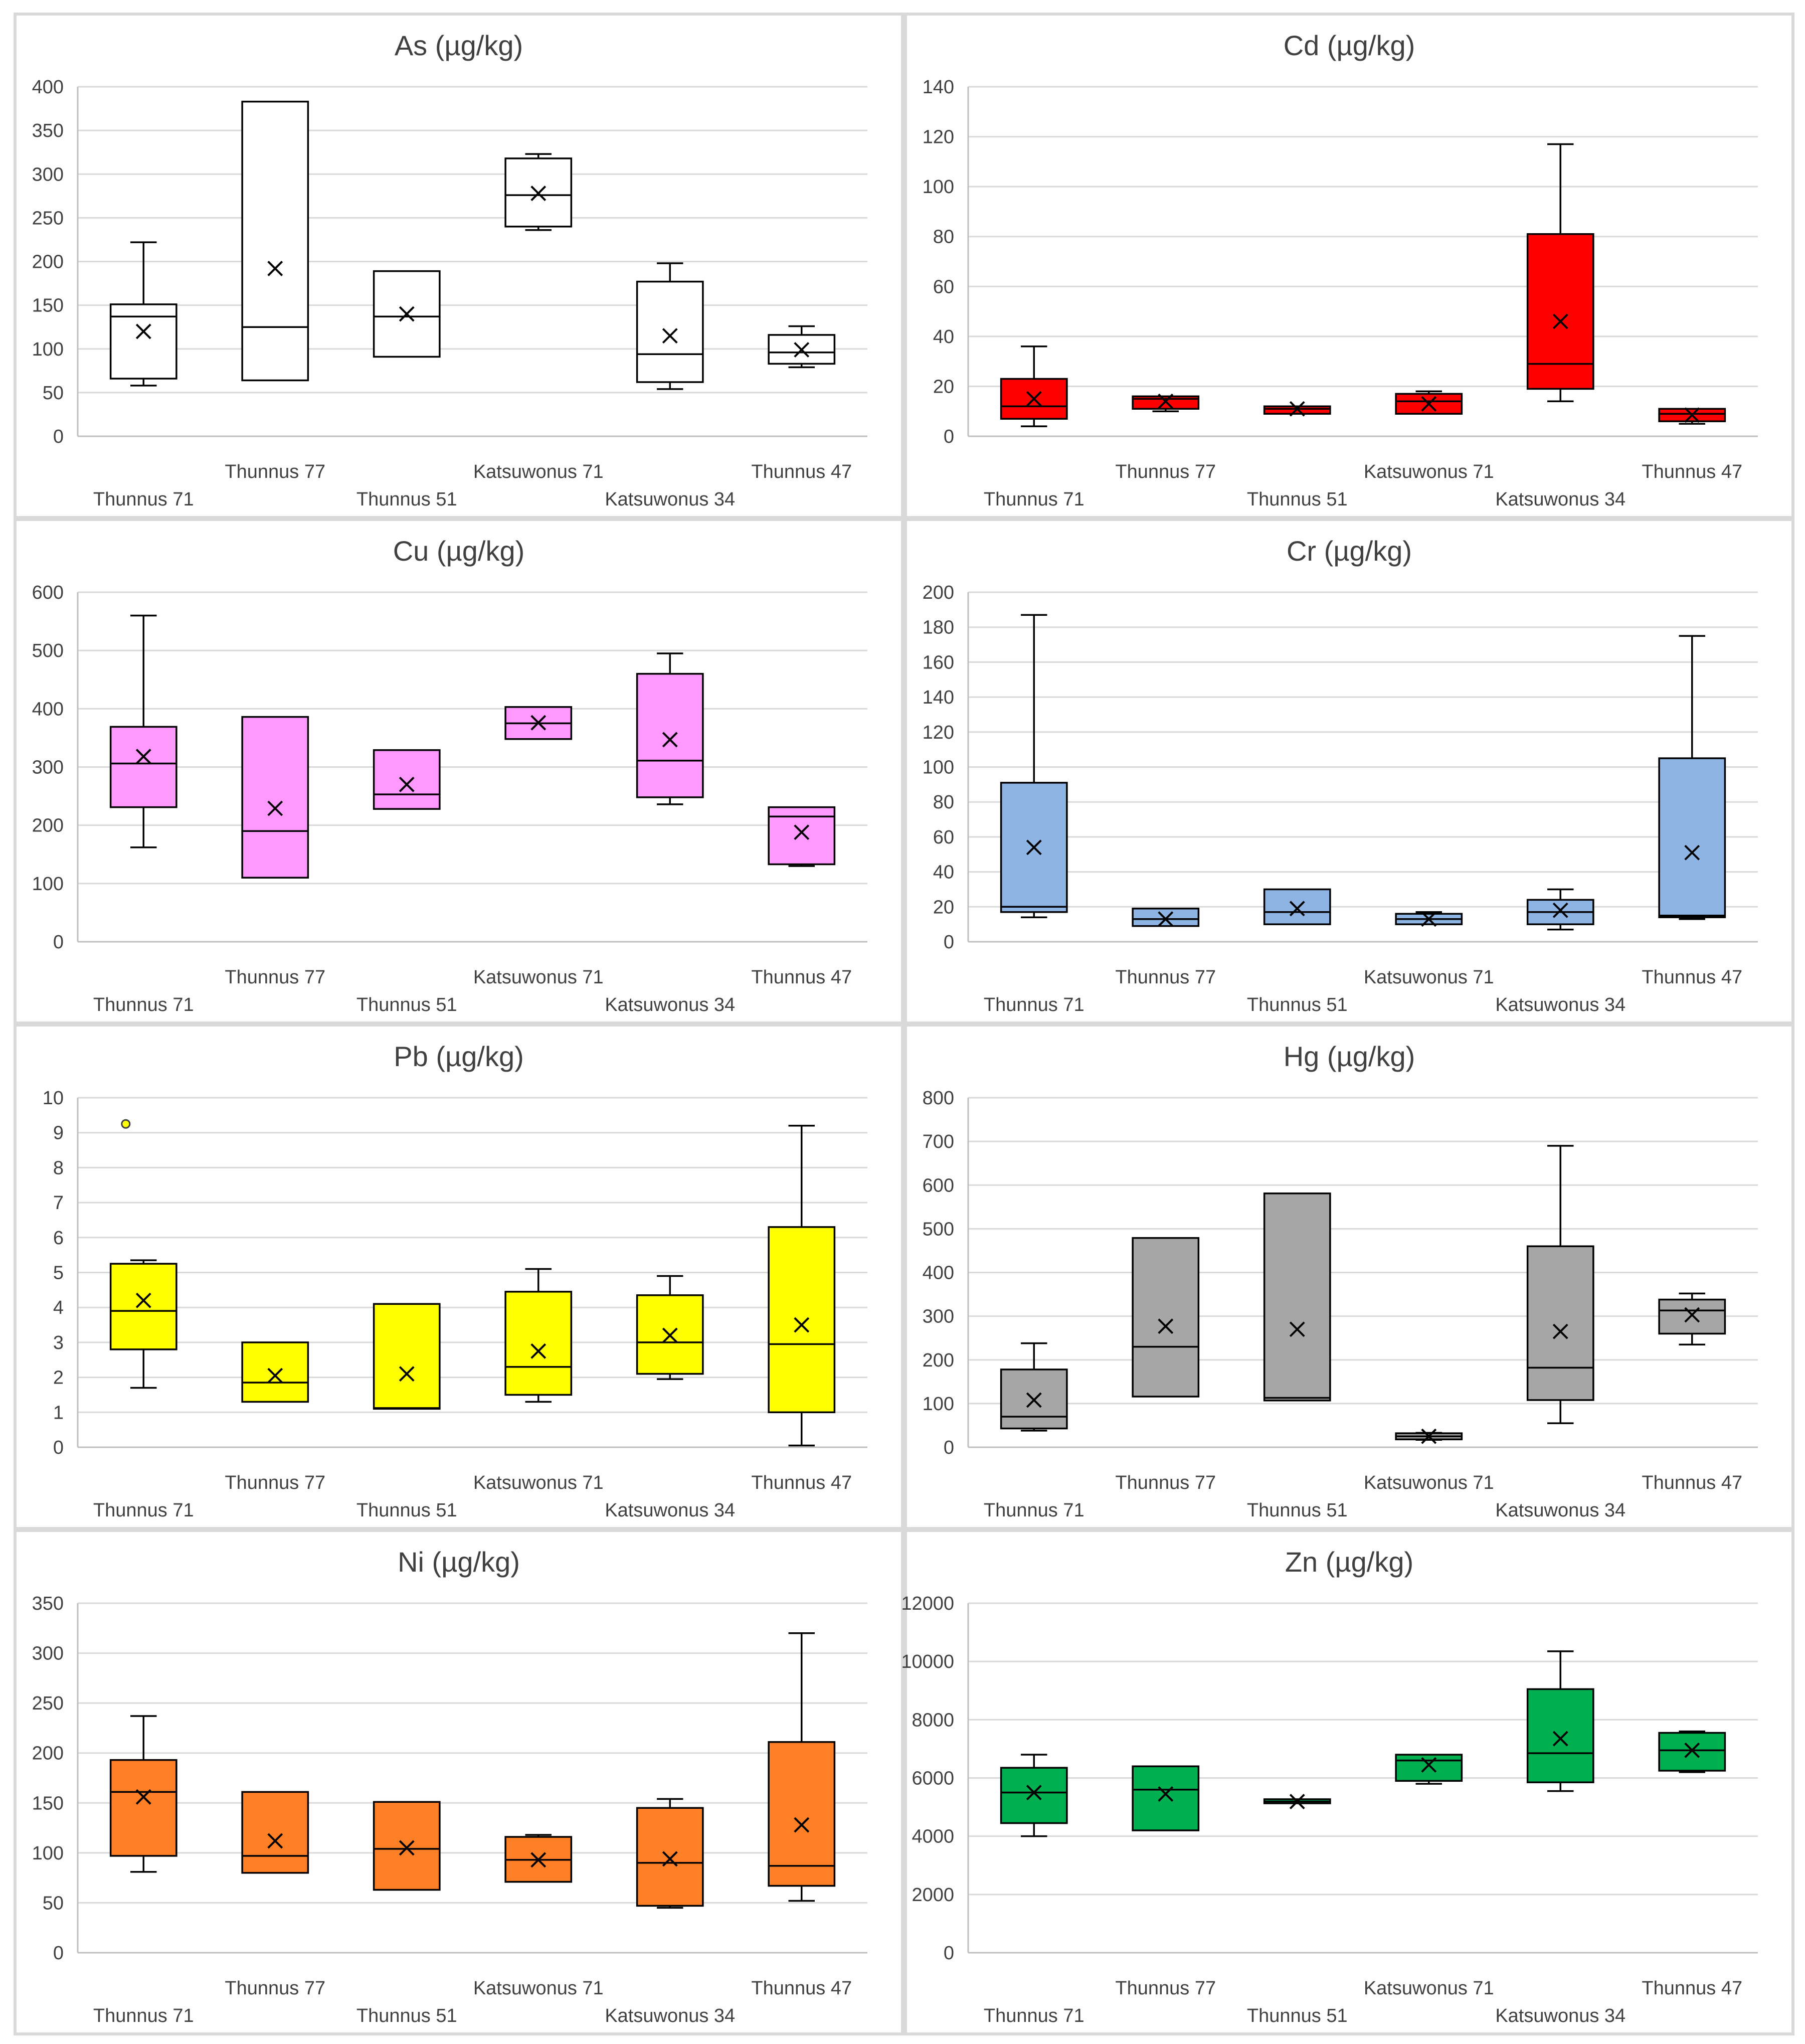 The image size is (1805, 2044). What do you see at coordinates (458, 1056) in the screenshot?
I see `chart-title: Pb (µg/kg)` at bounding box center [458, 1056].